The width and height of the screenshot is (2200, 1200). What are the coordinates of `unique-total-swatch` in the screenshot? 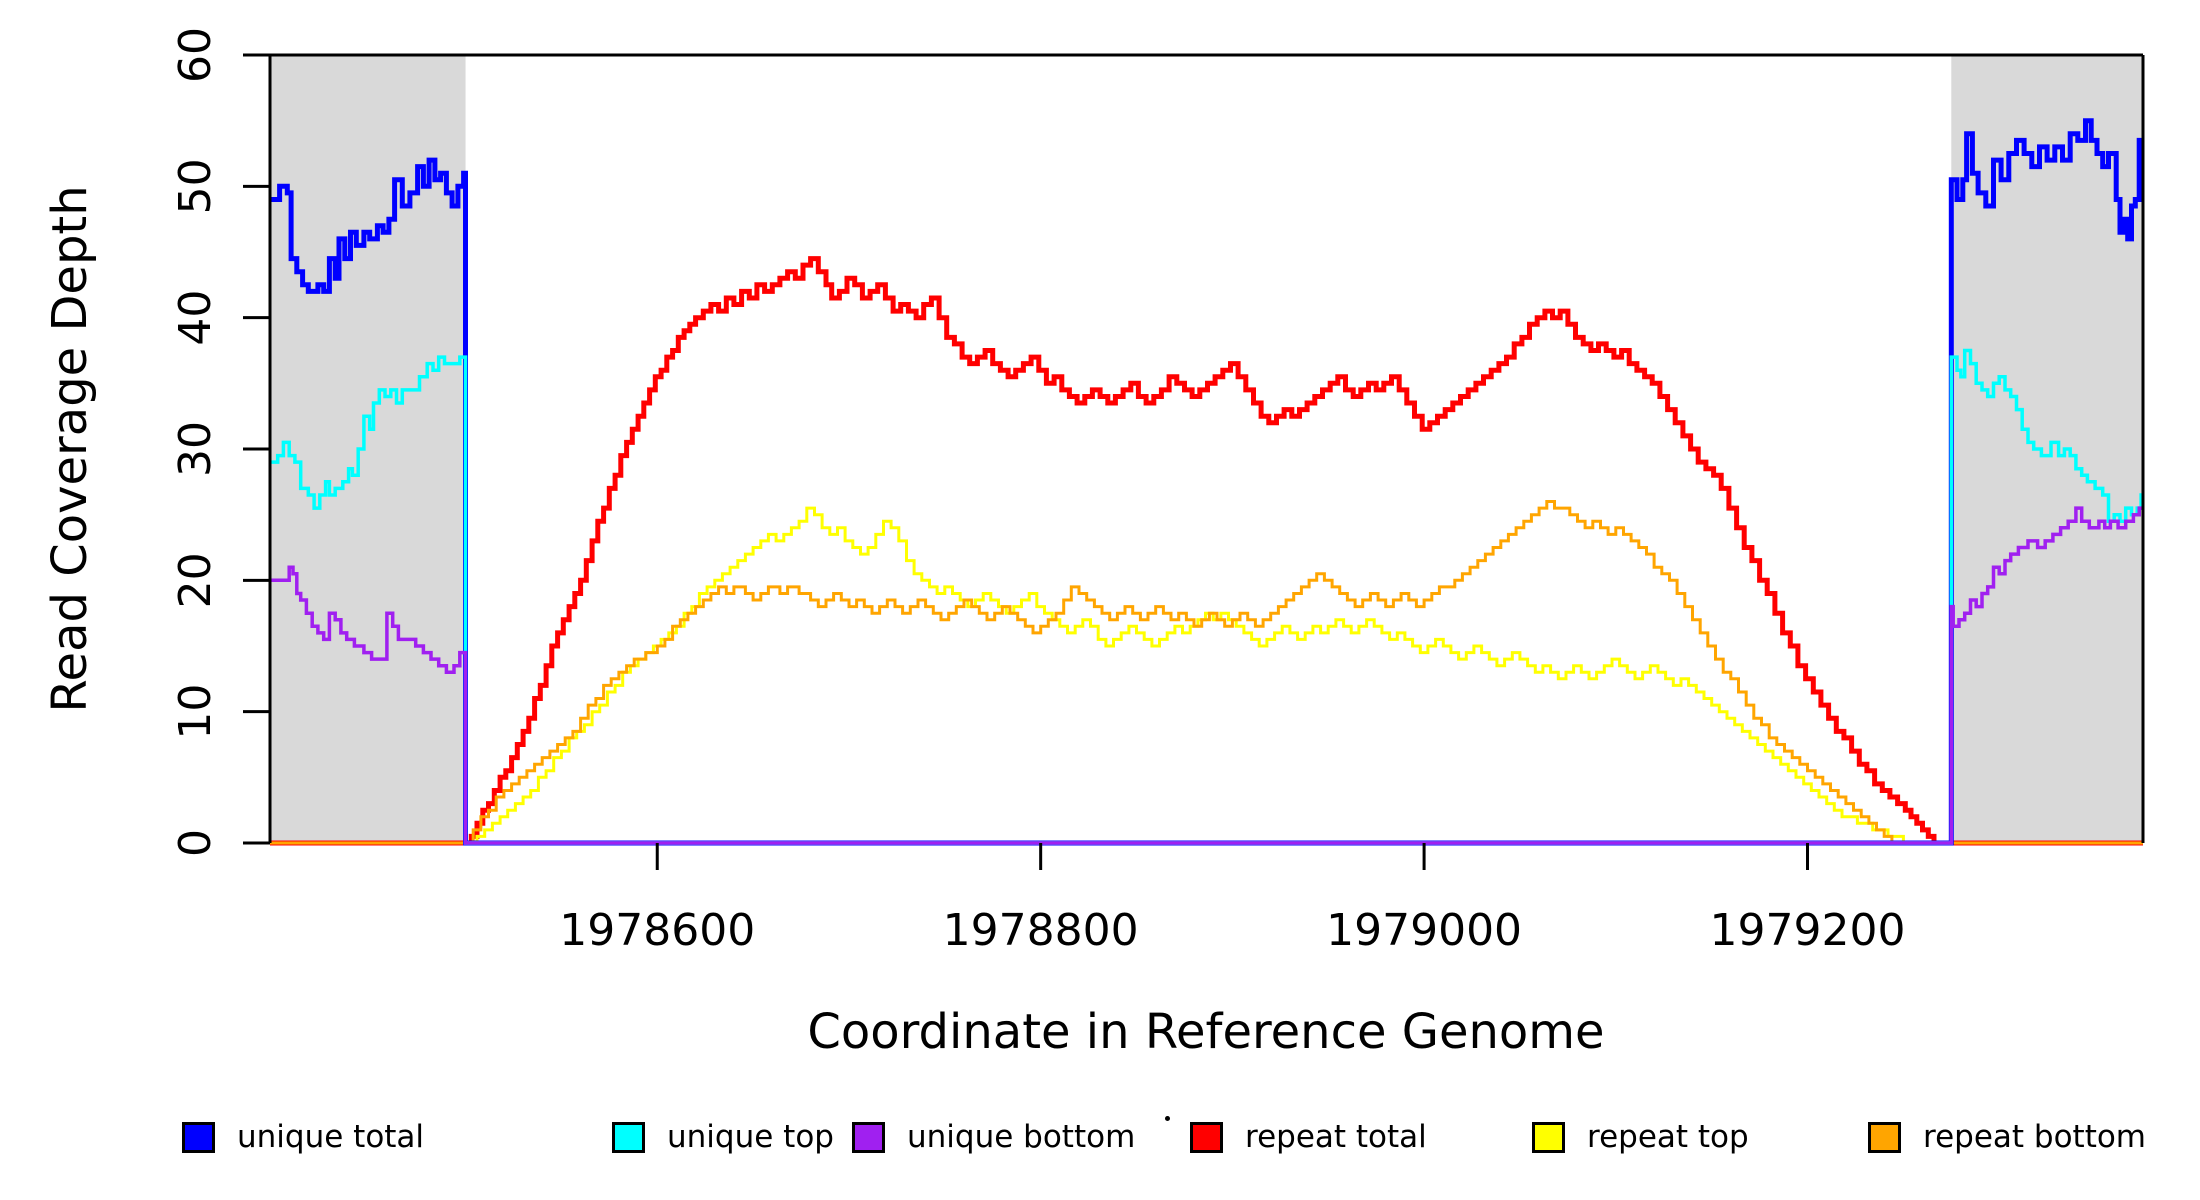 It's located at (198, 1137).